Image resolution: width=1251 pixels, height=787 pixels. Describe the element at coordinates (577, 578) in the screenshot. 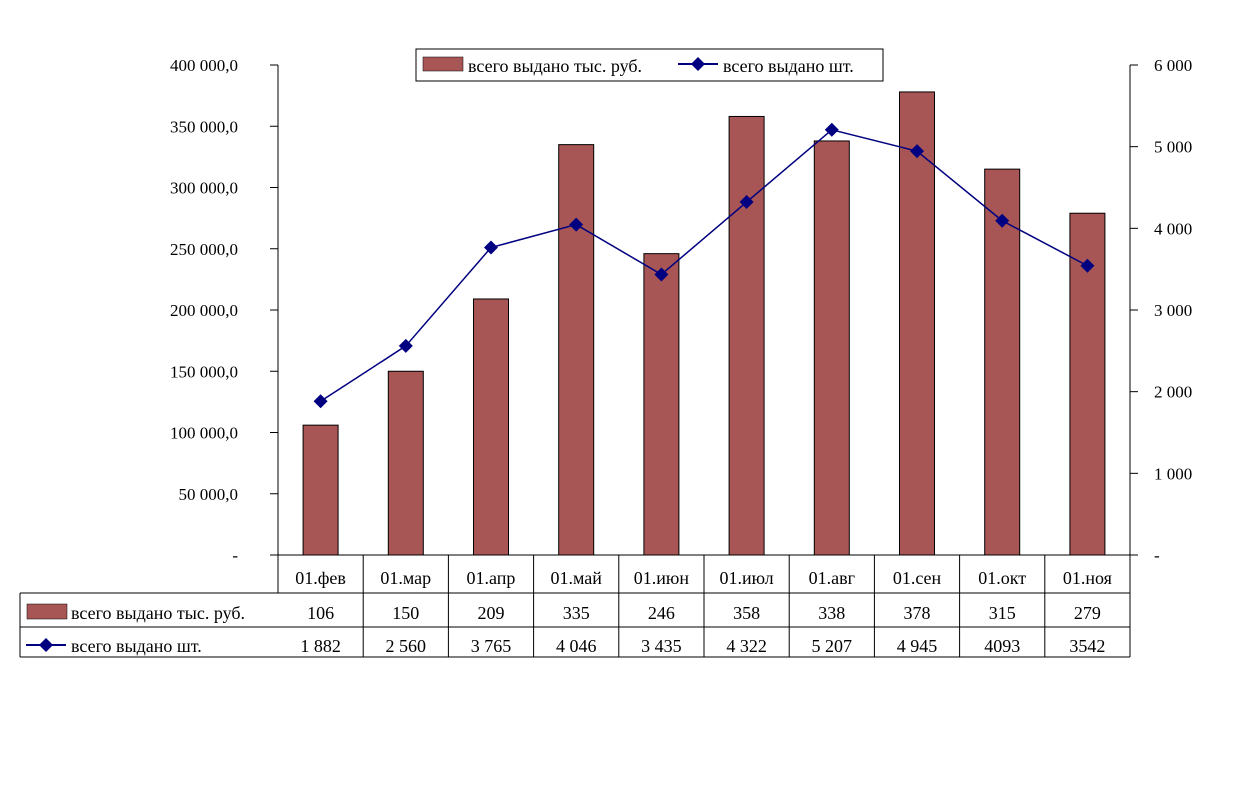

I see `x-axis-category-label: 01.май` at that location.